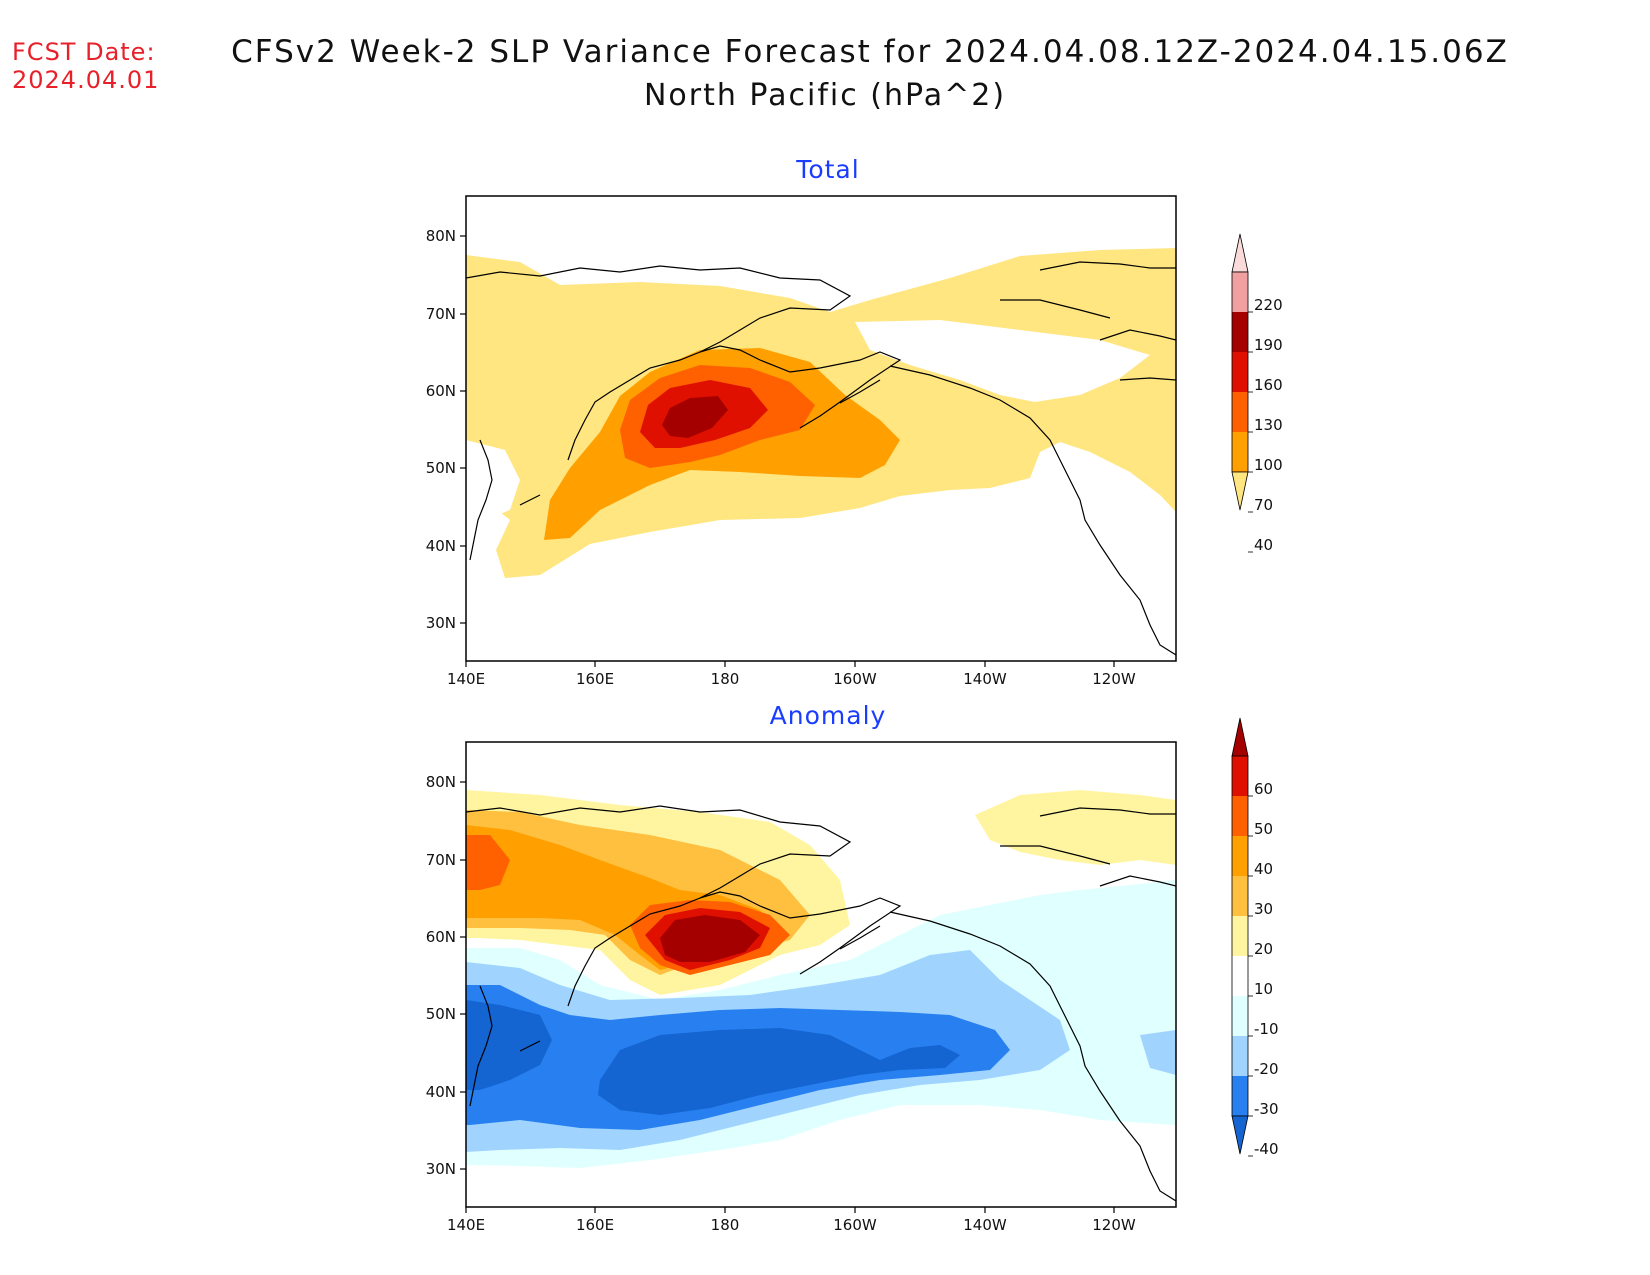  I want to click on colorbar-label: 10, so click(1263, 989).